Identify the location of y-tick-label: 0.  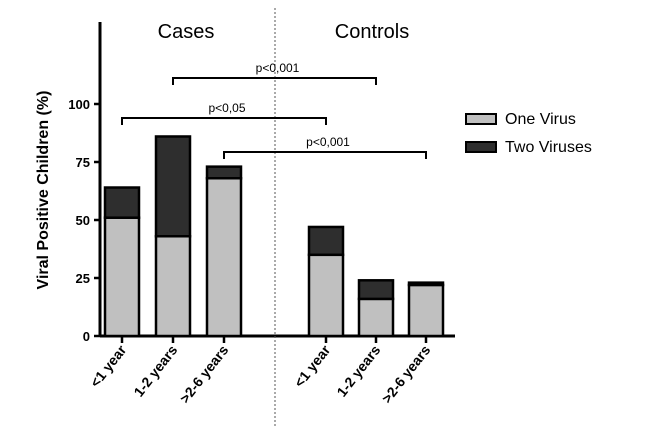
(86, 336).